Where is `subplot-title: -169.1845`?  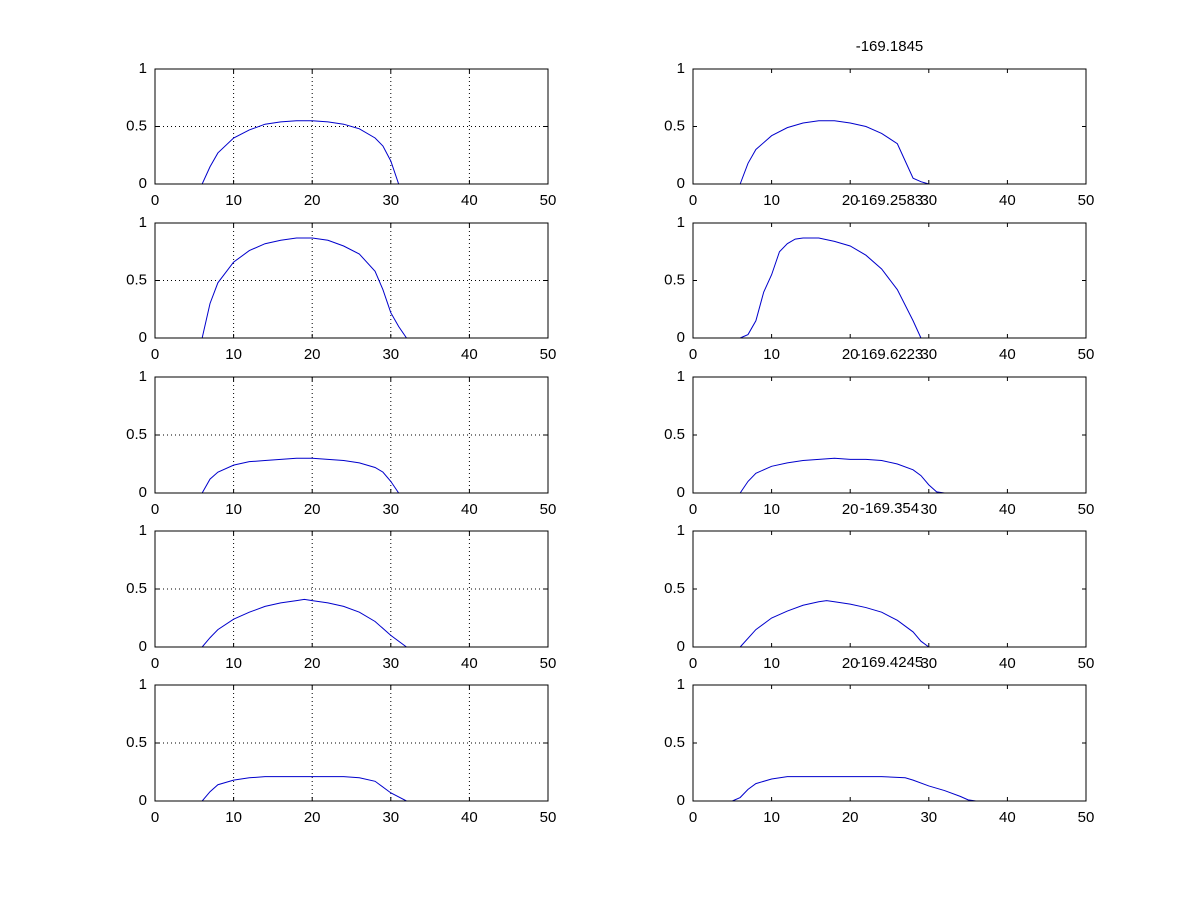
subplot-title: -169.1845 is located at coordinates (890, 46).